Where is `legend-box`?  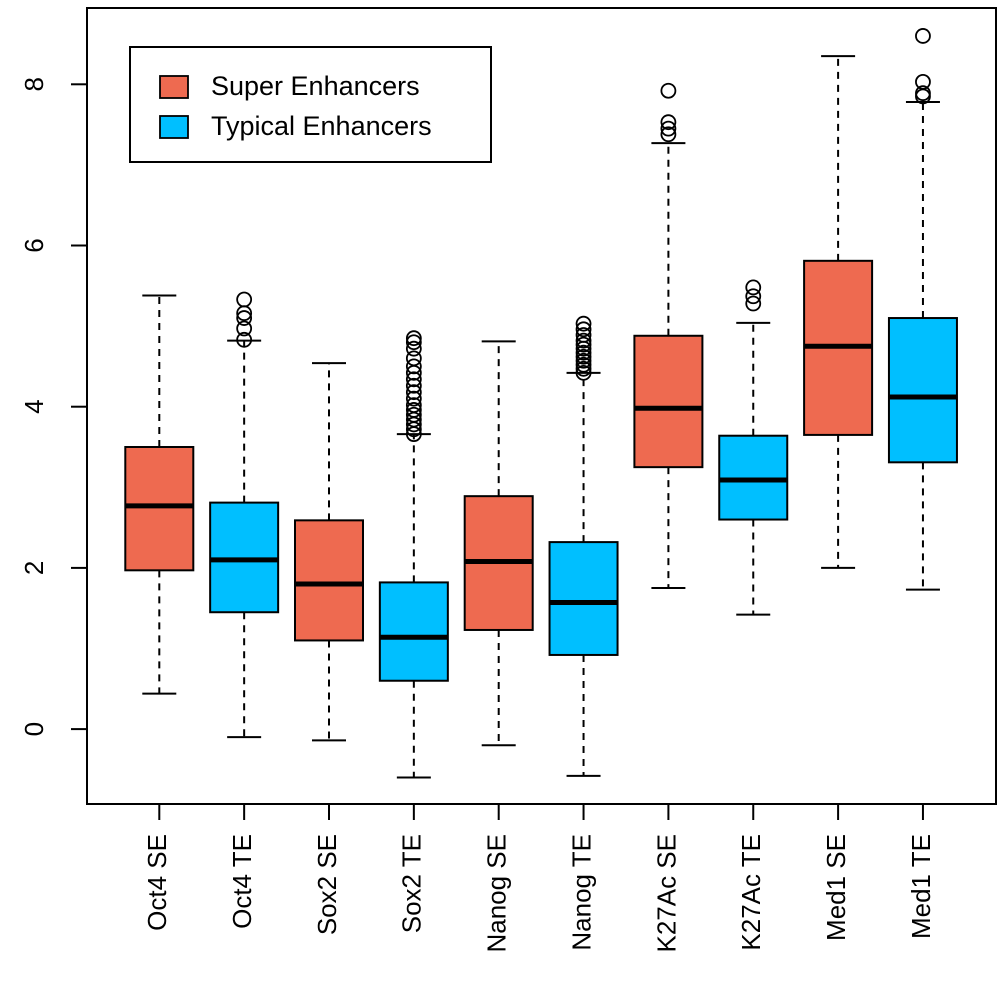
legend-box is located at coordinates (310, 104).